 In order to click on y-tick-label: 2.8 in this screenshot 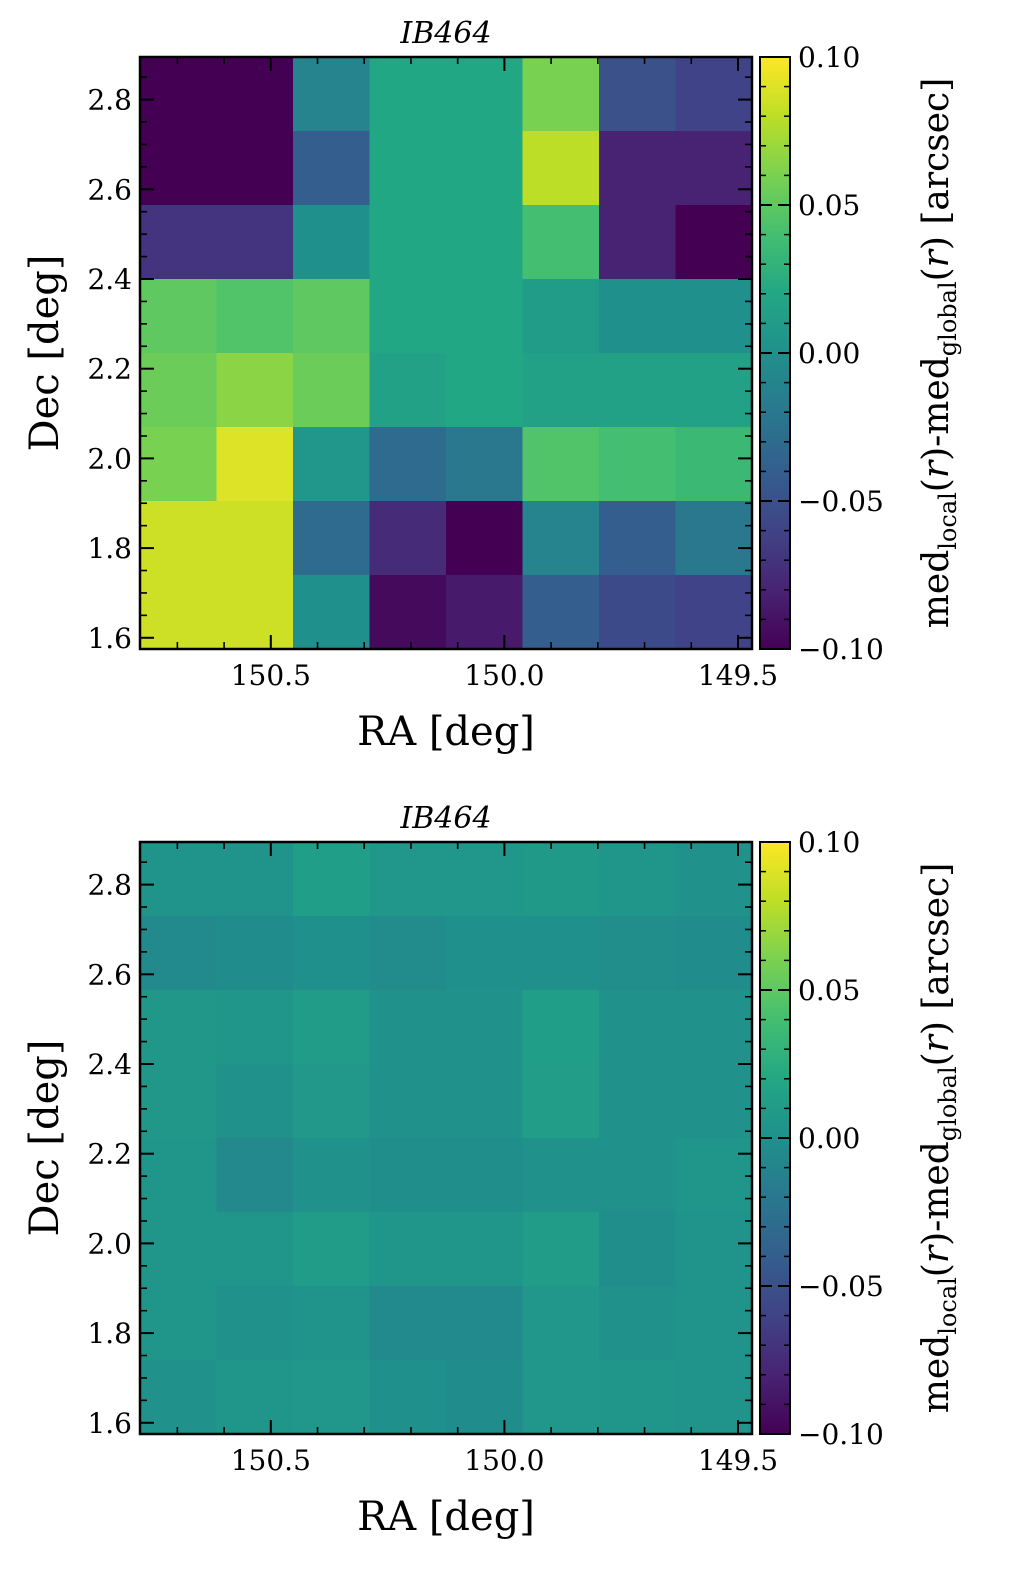, I will do `click(109, 100)`.